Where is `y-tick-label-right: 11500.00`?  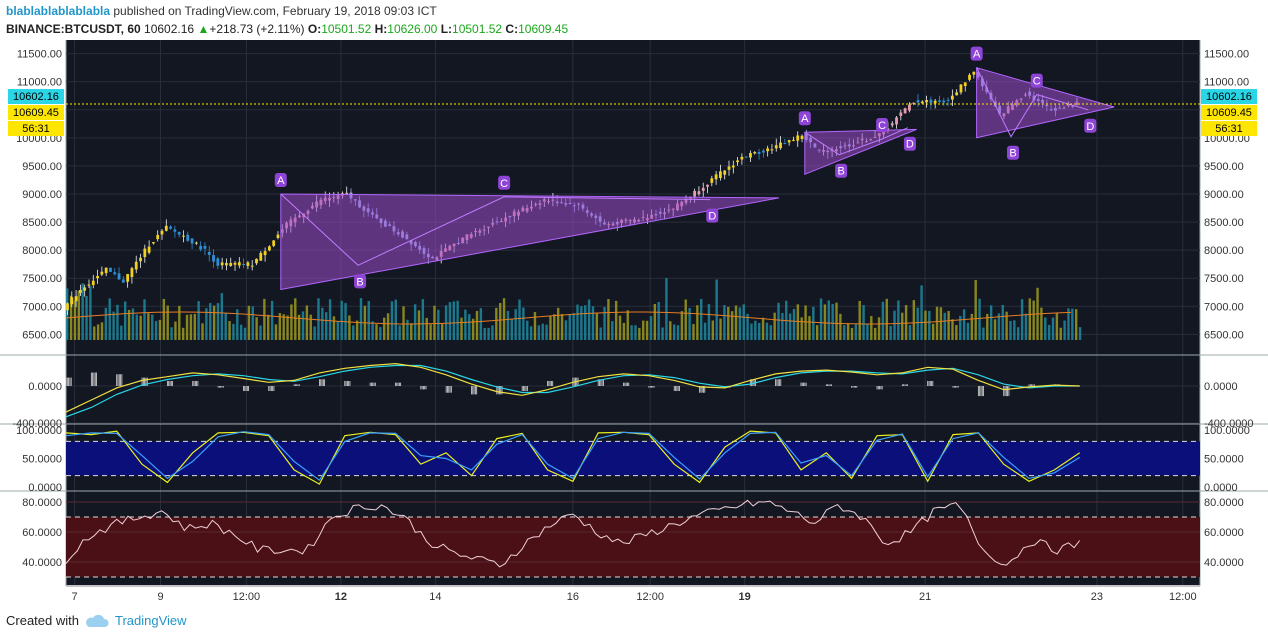 y-tick-label-right: 11500.00 is located at coordinates (1226, 55).